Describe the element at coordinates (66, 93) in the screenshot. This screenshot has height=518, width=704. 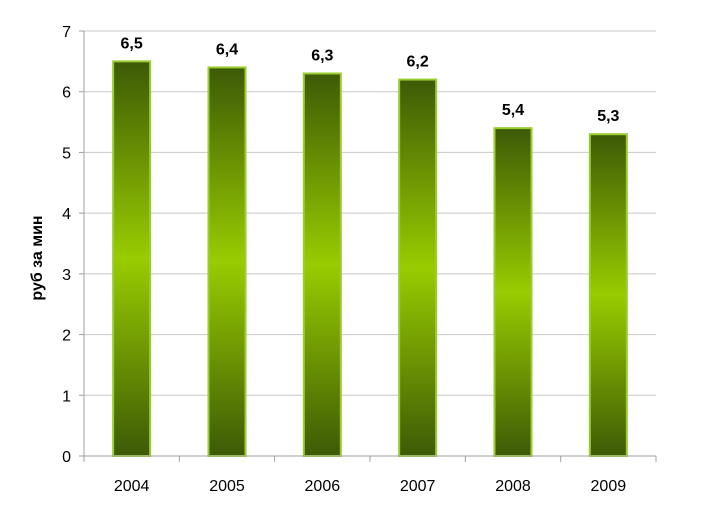
I see `y-tick-label: 6` at that location.